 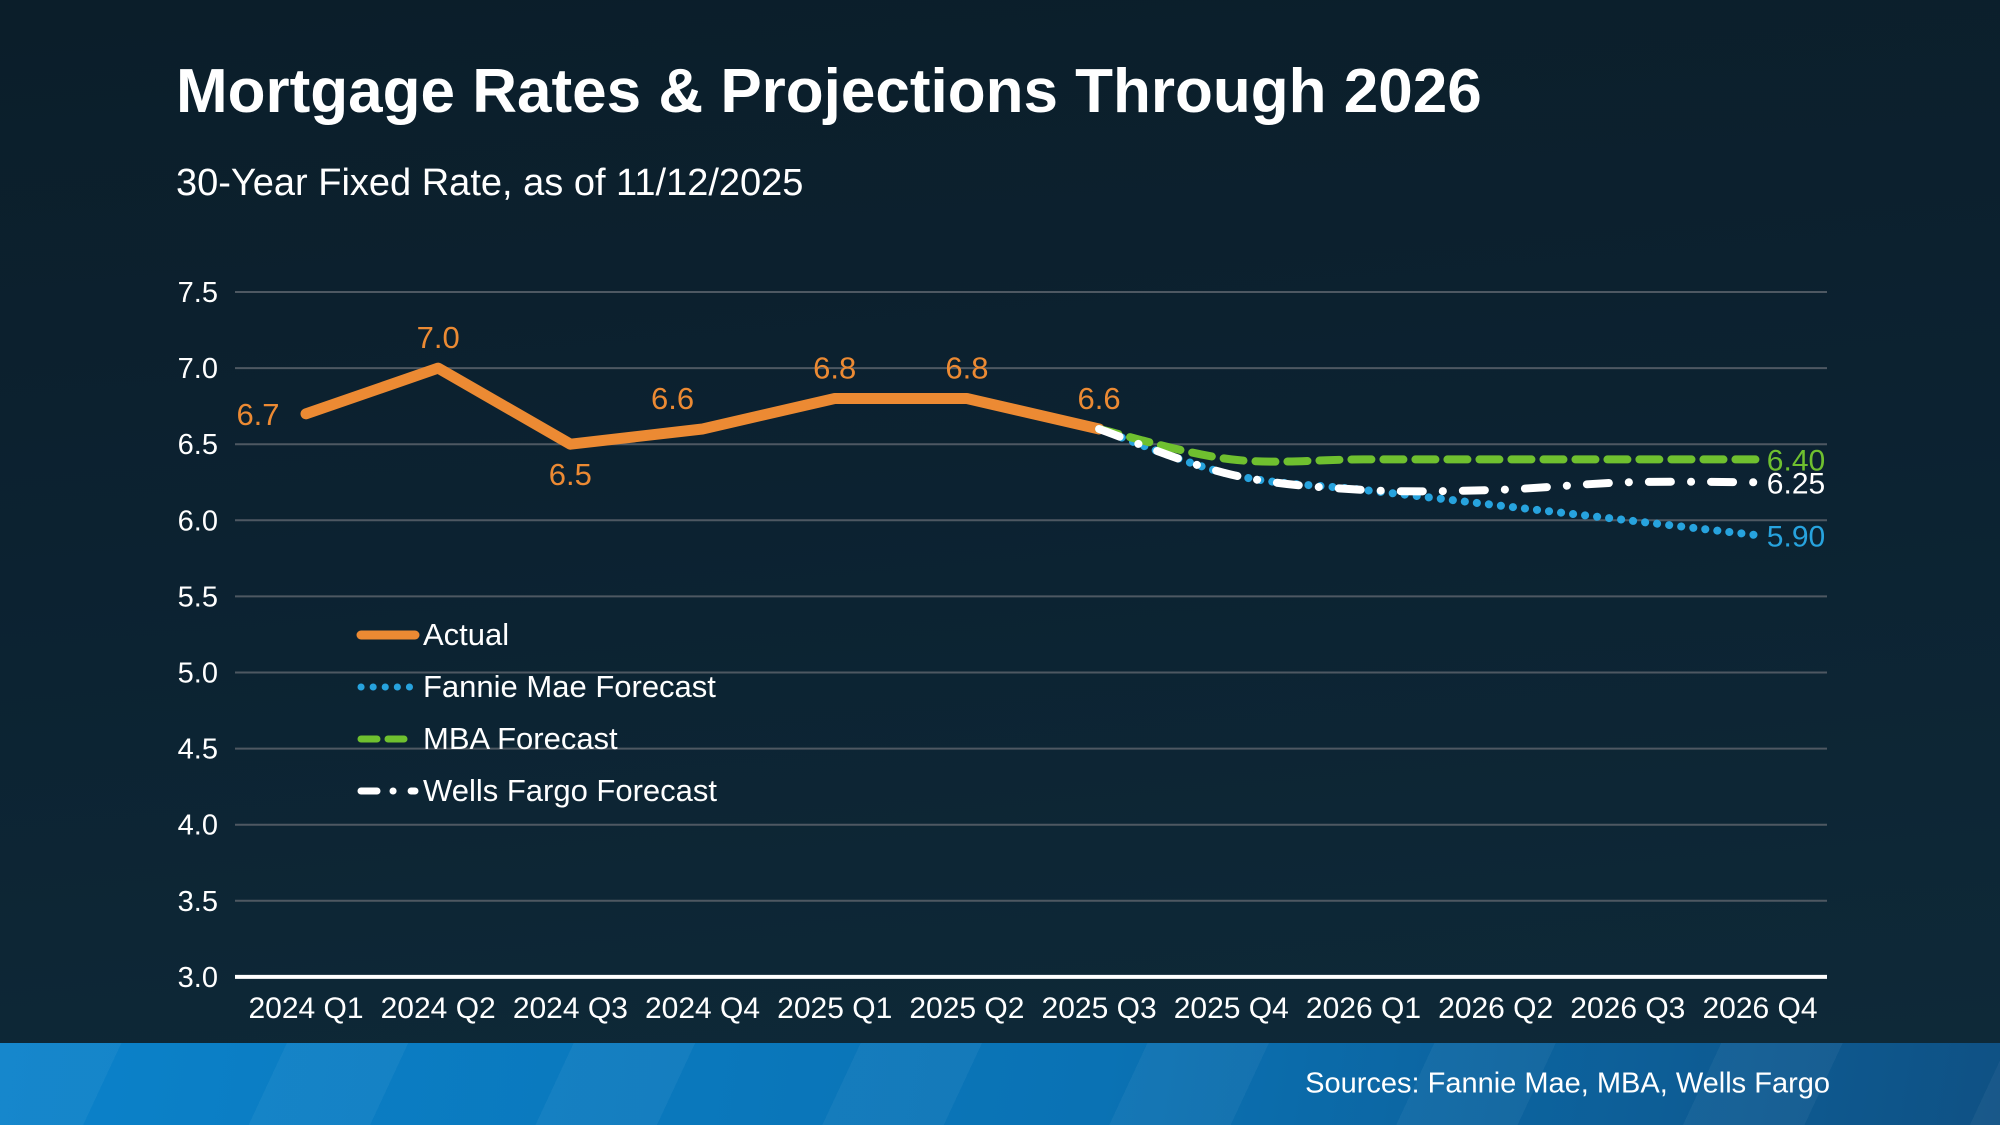 What do you see at coordinates (198, 826) in the screenshot?
I see `y-tick-label-4.0: 4.0` at bounding box center [198, 826].